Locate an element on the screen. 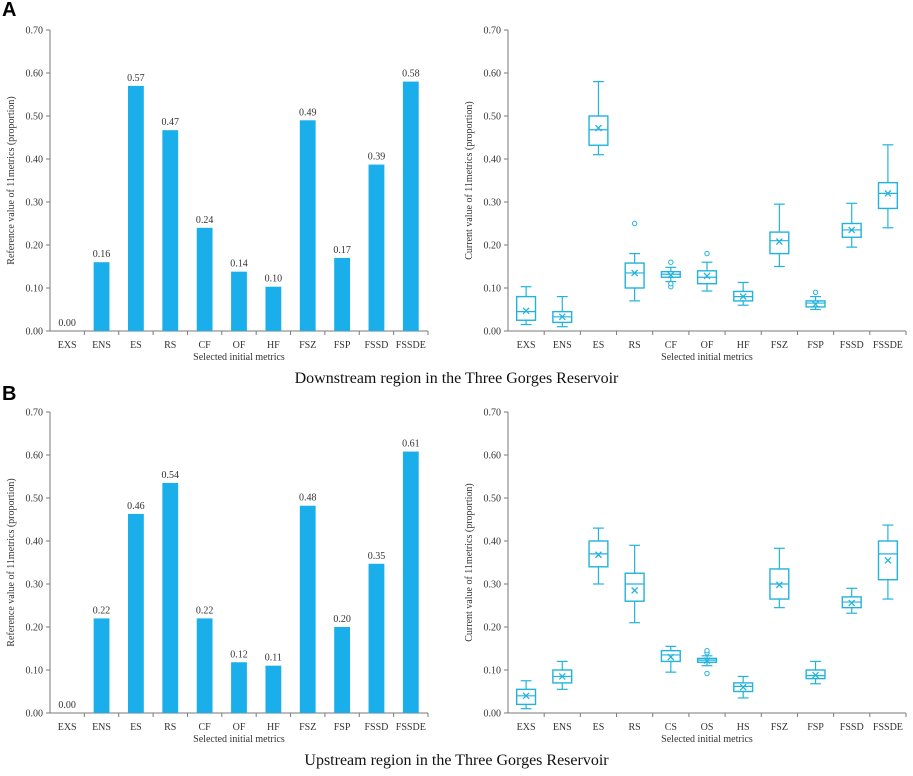 The width and height of the screenshot is (913, 776). box-plot-rs is located at coordinates (634, 584).